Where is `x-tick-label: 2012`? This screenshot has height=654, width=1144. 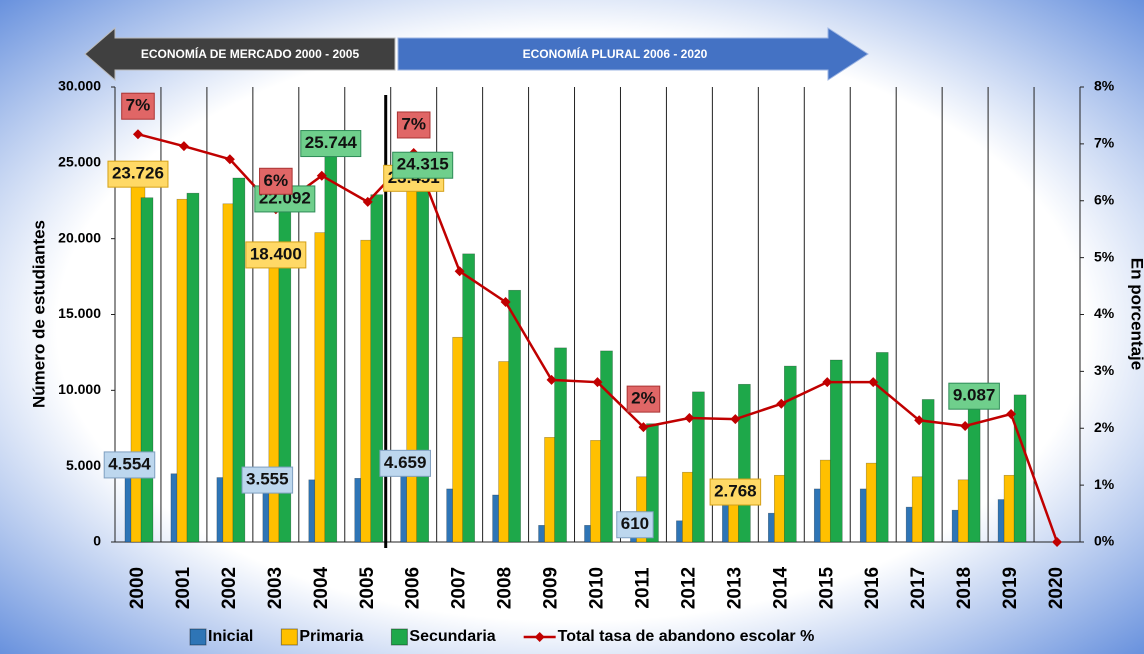 x-tick-label: 2012 is located at coordinates (688, 588).